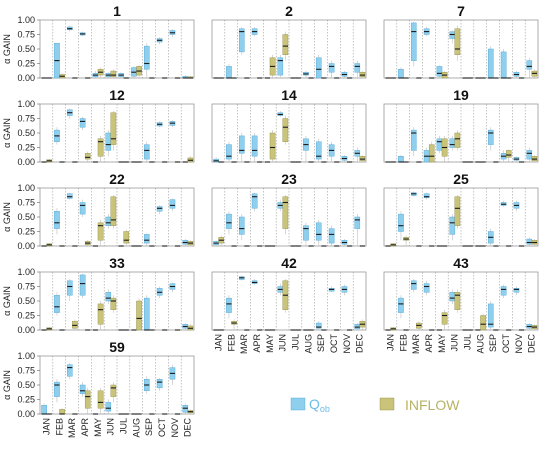 This screenshot has height=460, width=550. Describe the element at coordinates (26, 162) in the screenshot. I see `y-tick-label: 0.00` at that location.